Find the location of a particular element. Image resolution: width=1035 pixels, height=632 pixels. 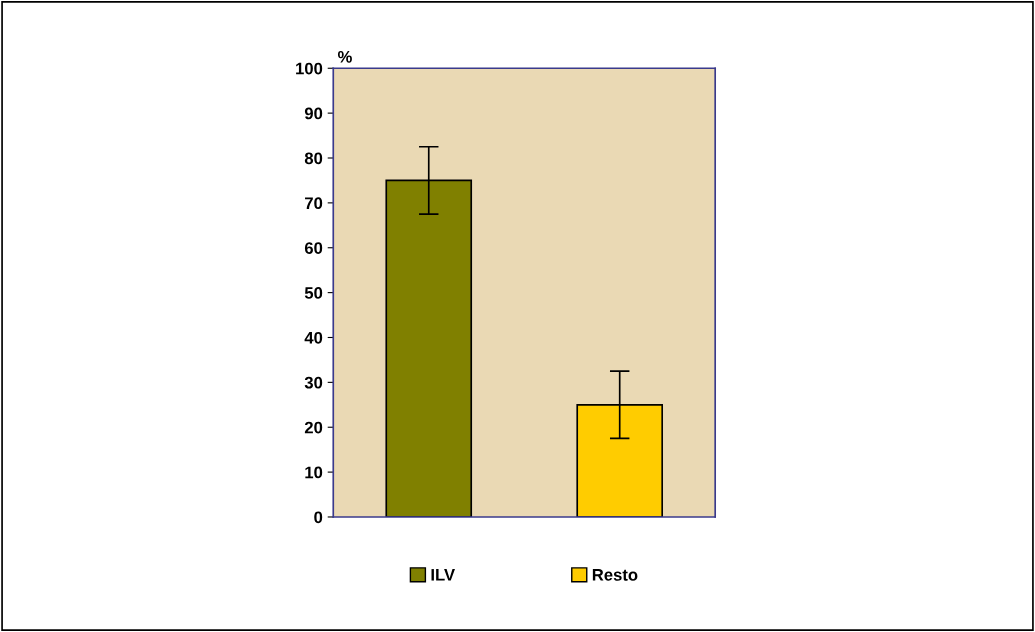

y-axis-title: % is located at coordinates (344, 56).